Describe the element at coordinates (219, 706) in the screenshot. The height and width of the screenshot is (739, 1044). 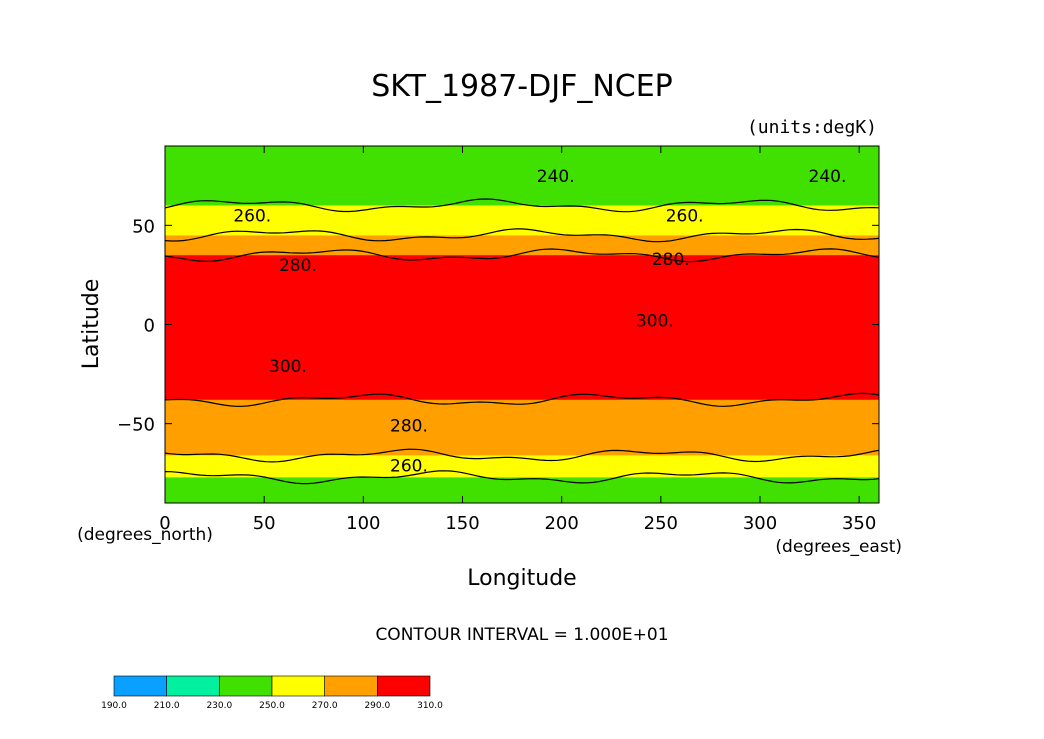
I see `colorbar-tick-label: 230.0` at that location.